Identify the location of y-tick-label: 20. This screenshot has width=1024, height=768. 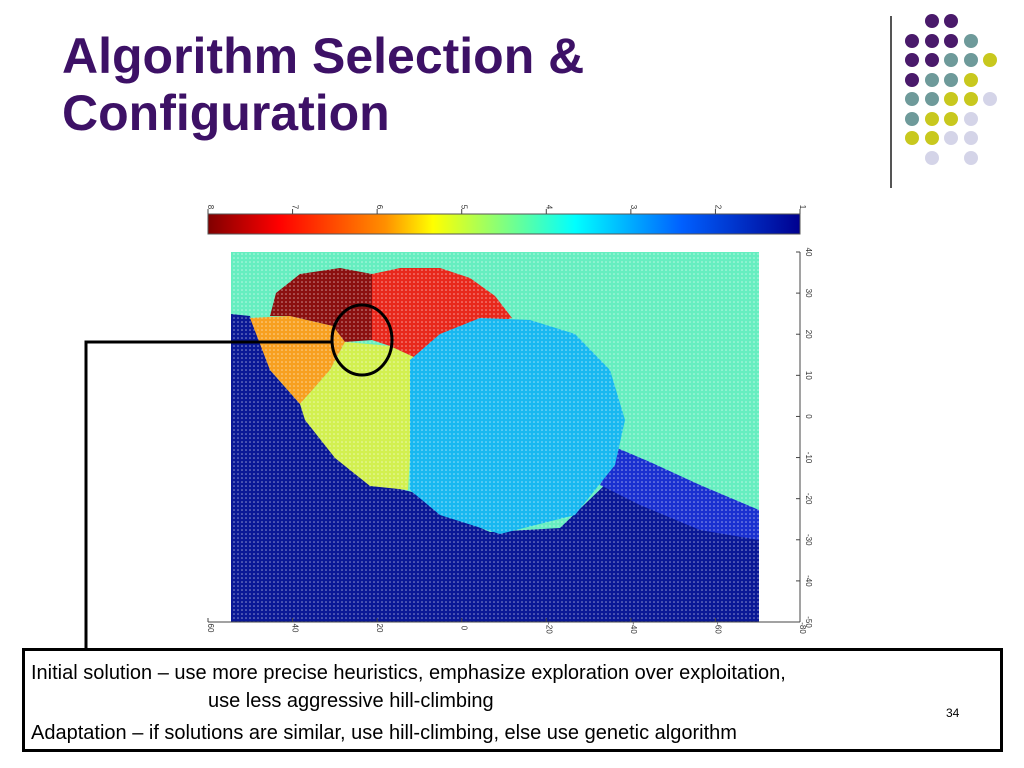
(808, 334).